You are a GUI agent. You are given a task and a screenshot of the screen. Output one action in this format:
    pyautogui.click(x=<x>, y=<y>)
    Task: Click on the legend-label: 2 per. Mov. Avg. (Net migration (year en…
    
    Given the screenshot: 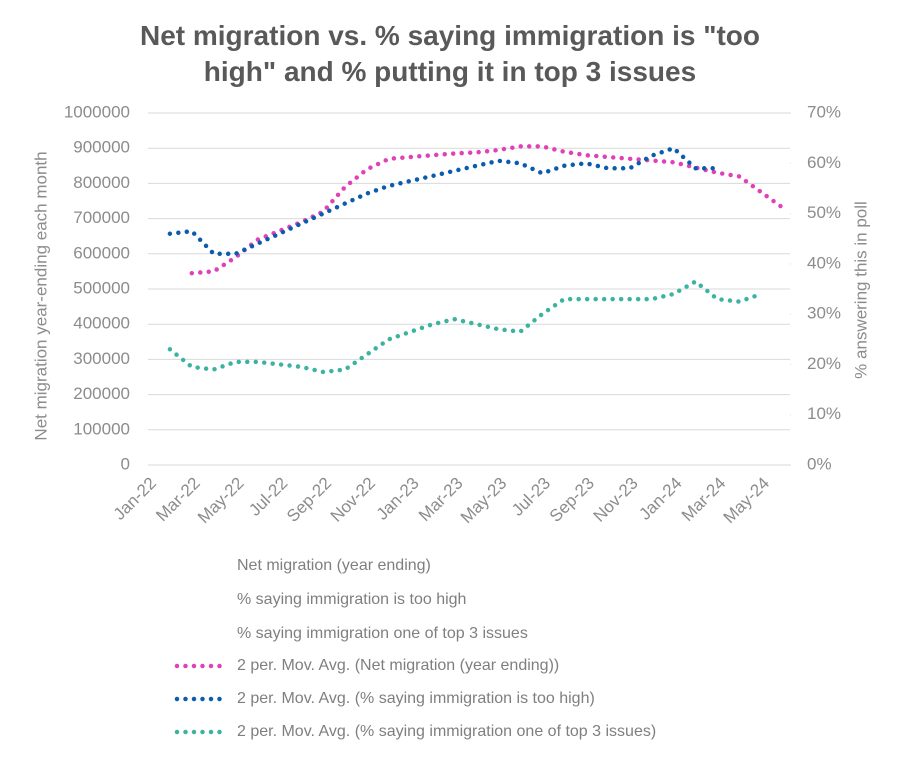 What is the action you would take?
    pyautogui.click(x=398, y=665)
    